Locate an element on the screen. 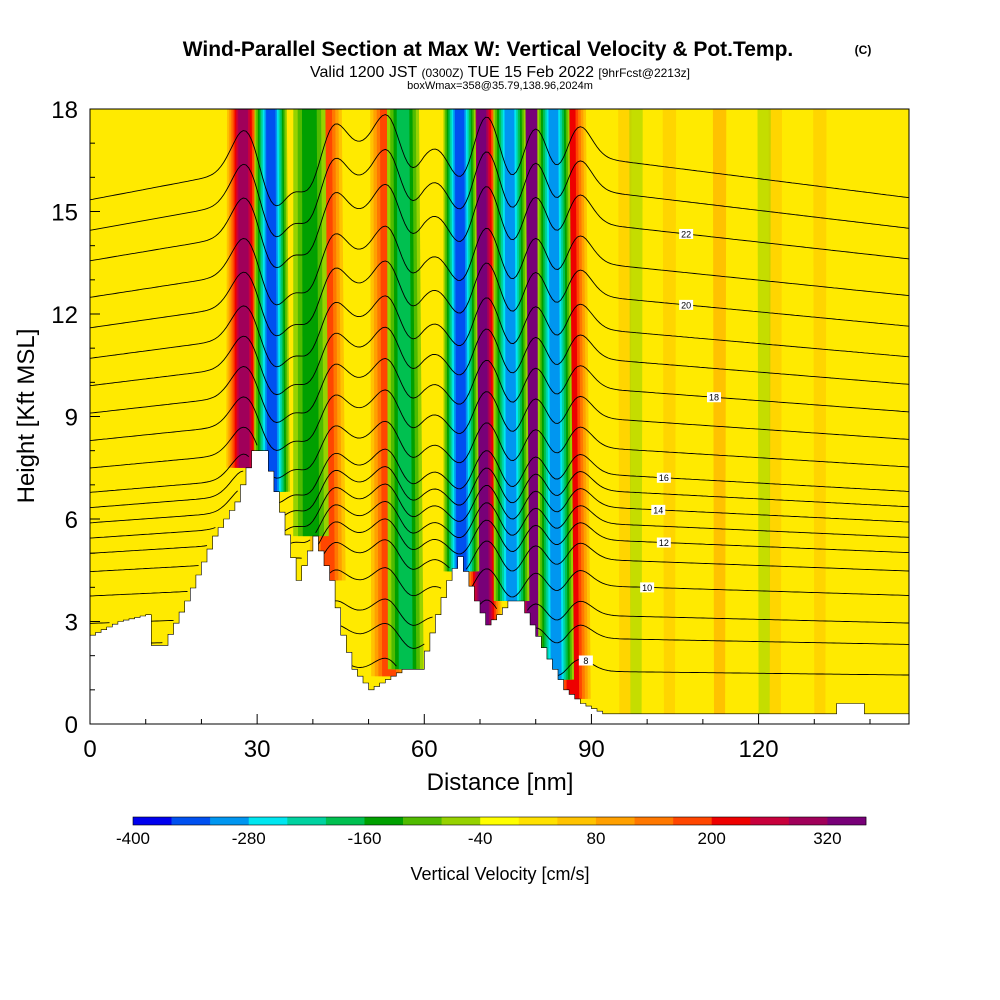  colorbar-tick-label: -40 is located at coordinates (480, 838).